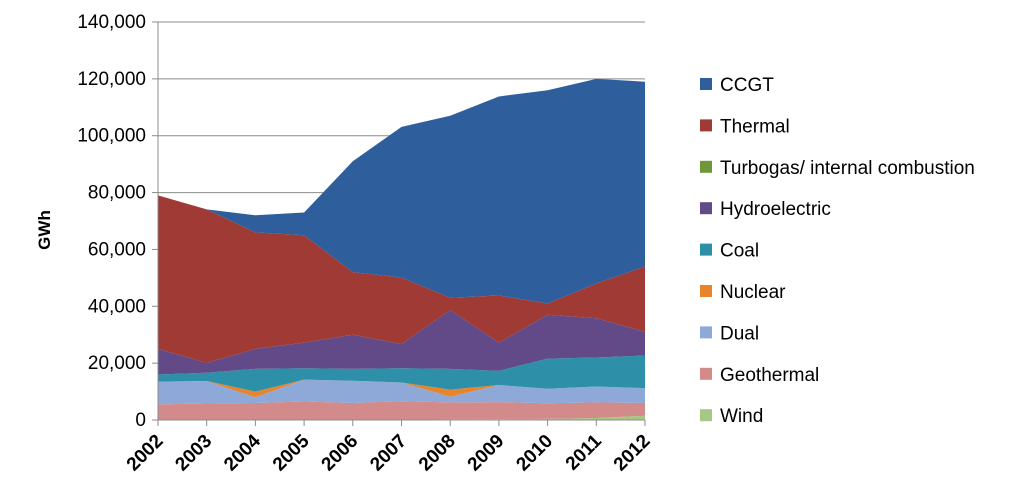 The width and height of the screenshot is (1025, 501). Describe the element at coordinates (741, 416) in the screenshot. I see `legend-label-wind: Wind` at that location.